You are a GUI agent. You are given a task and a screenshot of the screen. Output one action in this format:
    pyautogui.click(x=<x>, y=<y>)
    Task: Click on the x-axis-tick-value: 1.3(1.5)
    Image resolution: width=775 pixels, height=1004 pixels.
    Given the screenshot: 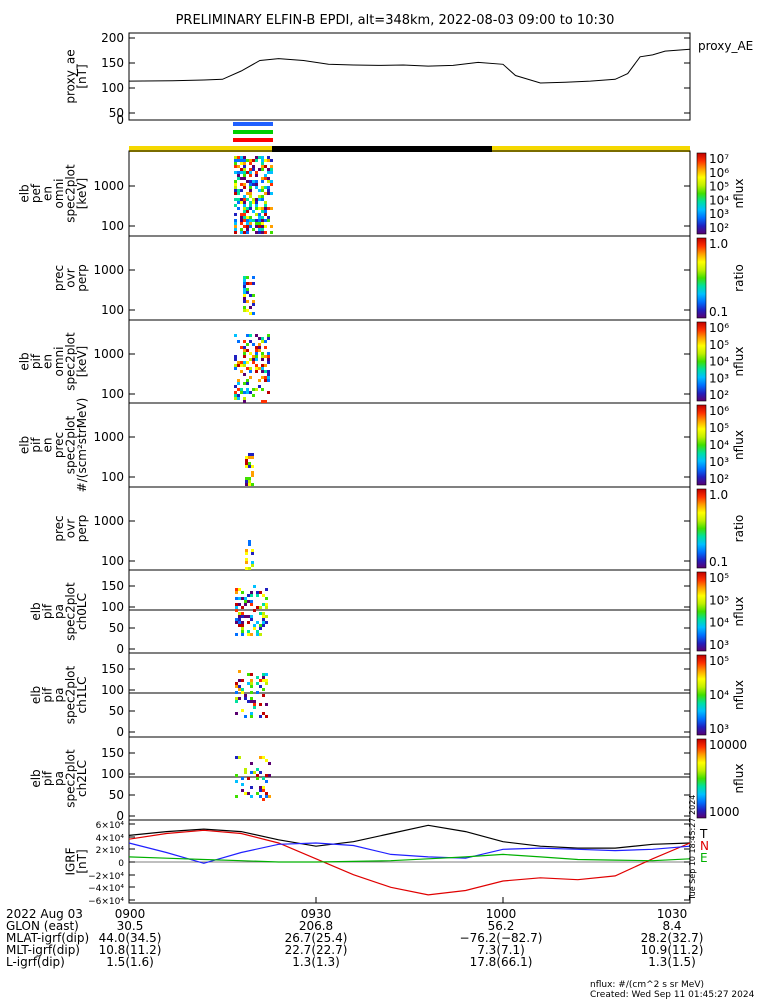 What is the action you would take?
    pyautogui.click(x=672, y=962)
    